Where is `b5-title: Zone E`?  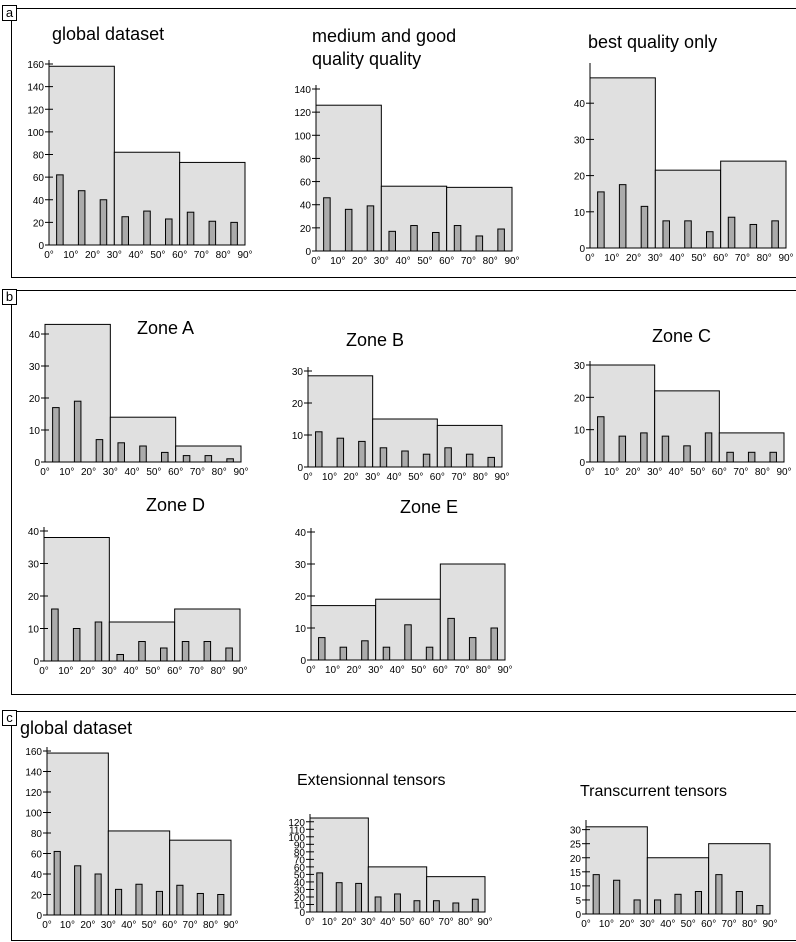 b5-title: Zone E is located at coordinates (429, 507).